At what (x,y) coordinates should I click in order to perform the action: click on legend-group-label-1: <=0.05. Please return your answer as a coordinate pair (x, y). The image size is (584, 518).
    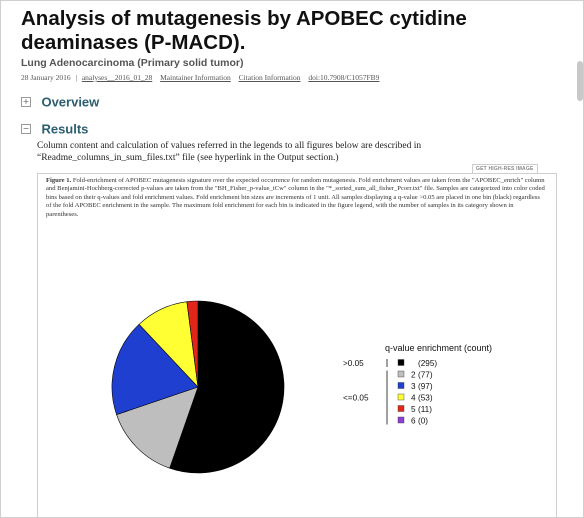
    Looking at the image, I should click on (356, 398).